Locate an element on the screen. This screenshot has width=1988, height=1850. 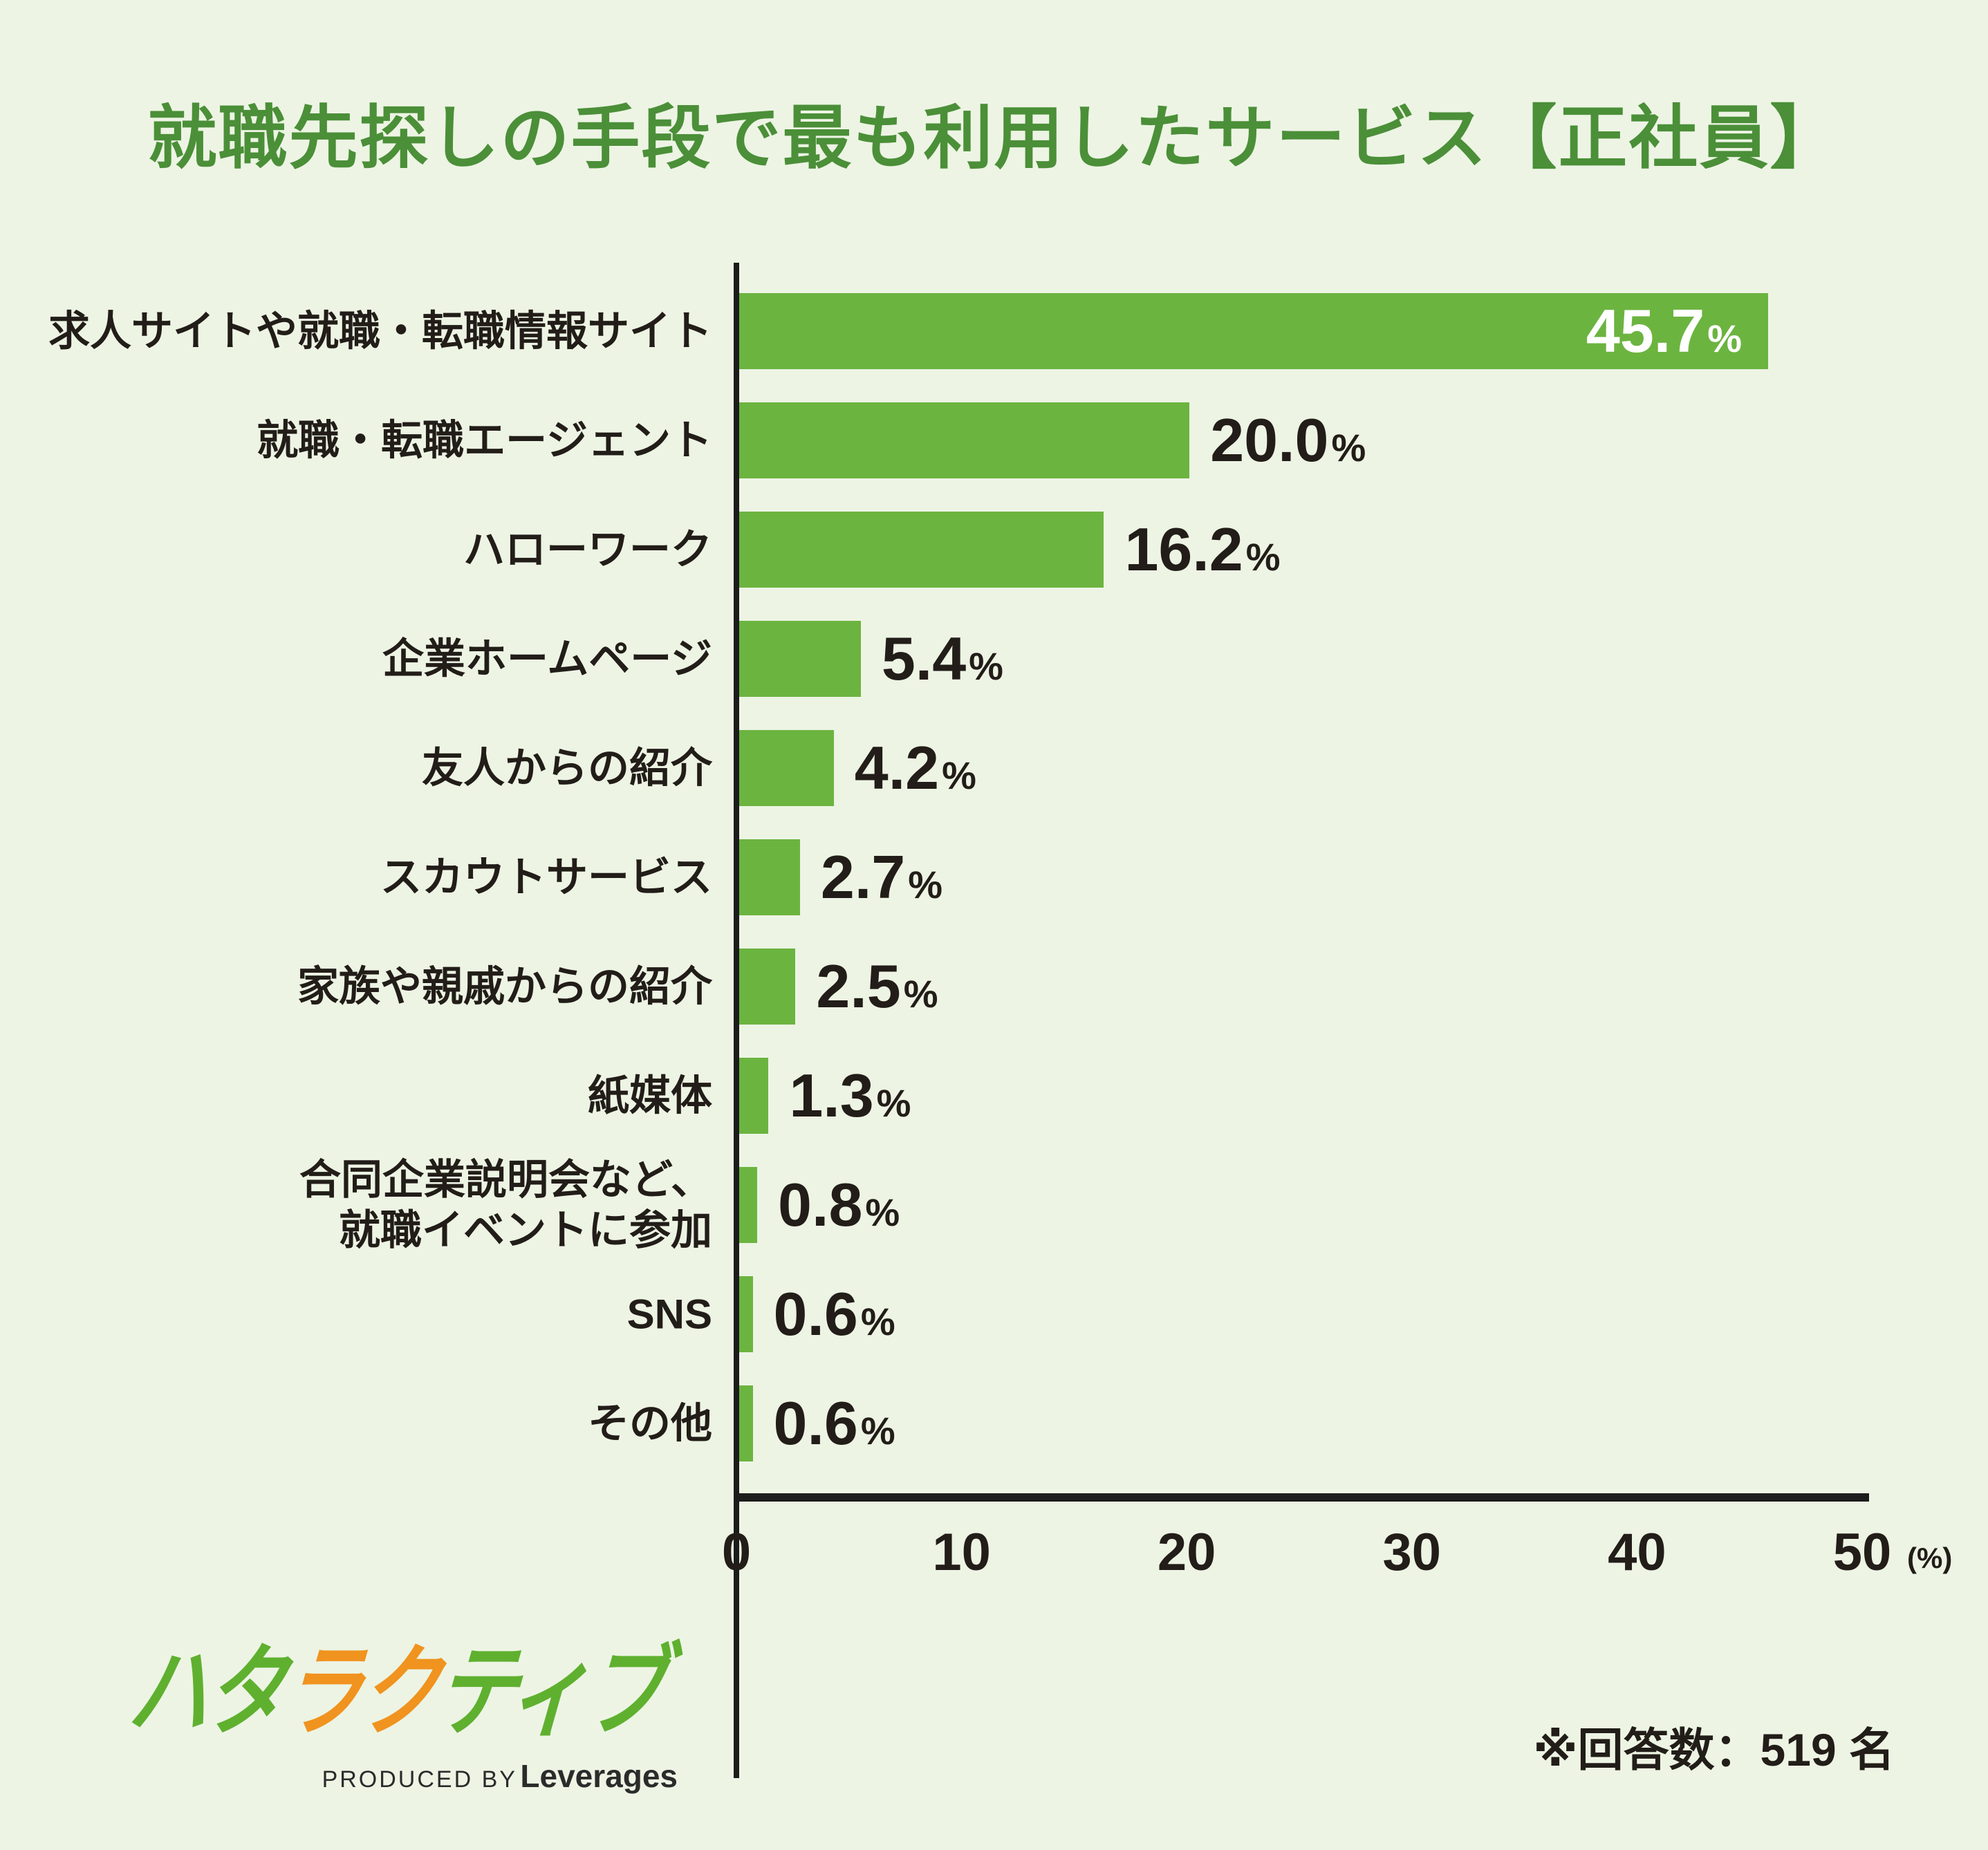
x-axis-unit-label: (%) is located at coordinates (1930, 1558).